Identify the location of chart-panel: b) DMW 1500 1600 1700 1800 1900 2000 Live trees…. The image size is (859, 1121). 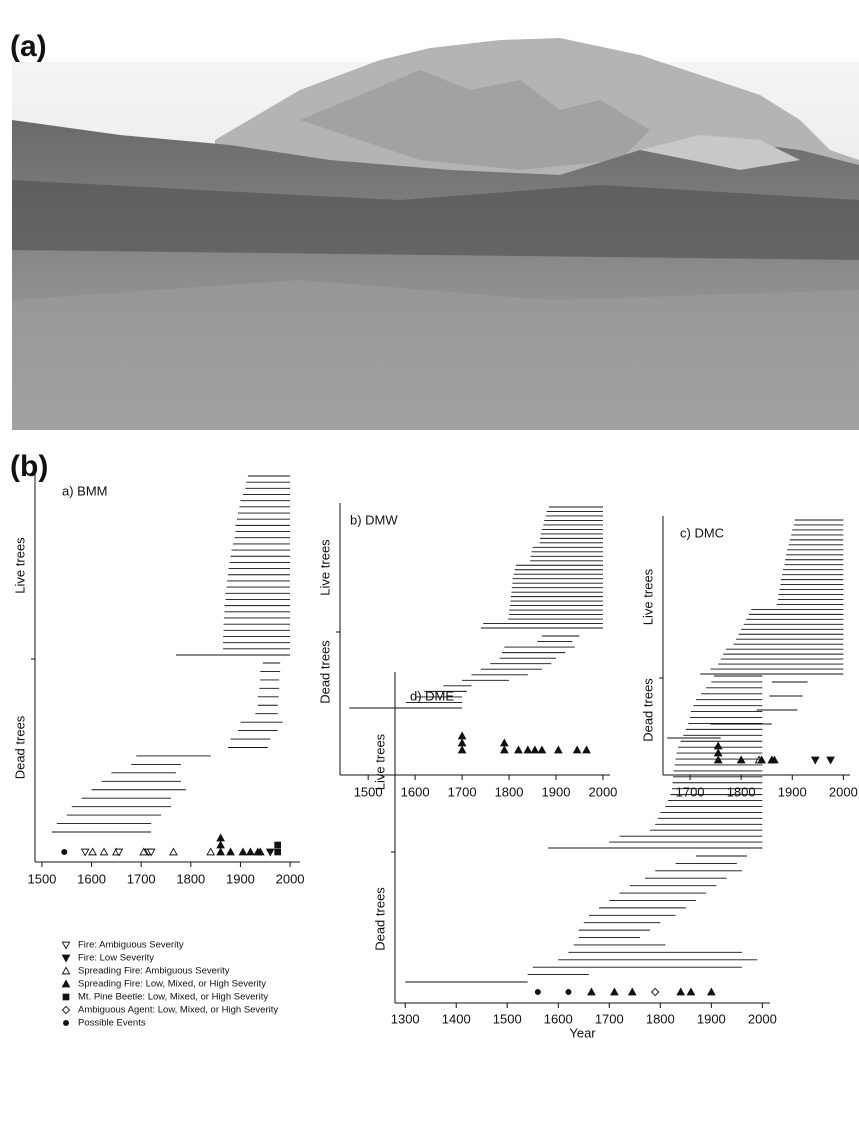
(467, 651).